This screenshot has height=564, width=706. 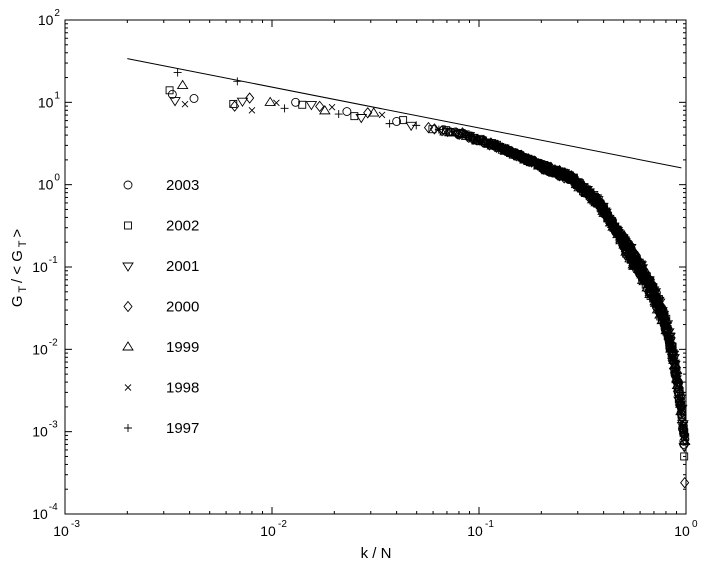 I want to click on y-axis-label-part: >, so click(x=17, y=233).